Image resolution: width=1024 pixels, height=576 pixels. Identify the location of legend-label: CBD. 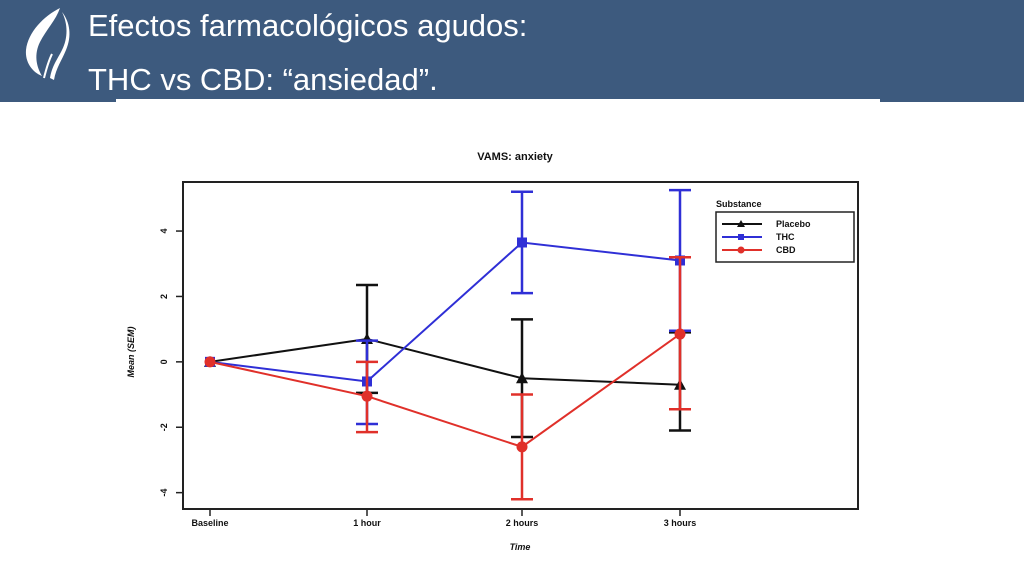
(786, 250).